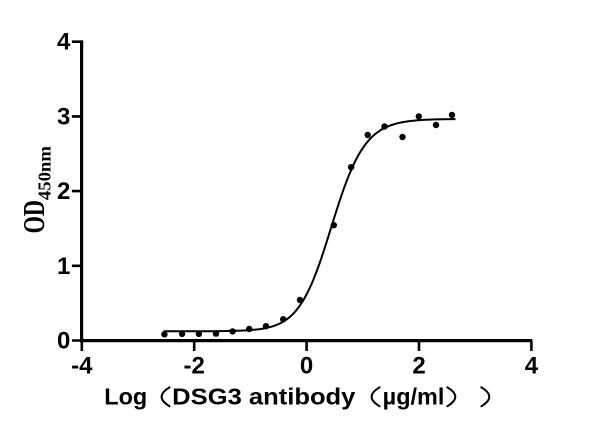 This screenshot has width=600, height=433. What do you see at coordinates (194, 366) in the screenshot?
I see `svg-text: -2` at bounding box center [194, 366].